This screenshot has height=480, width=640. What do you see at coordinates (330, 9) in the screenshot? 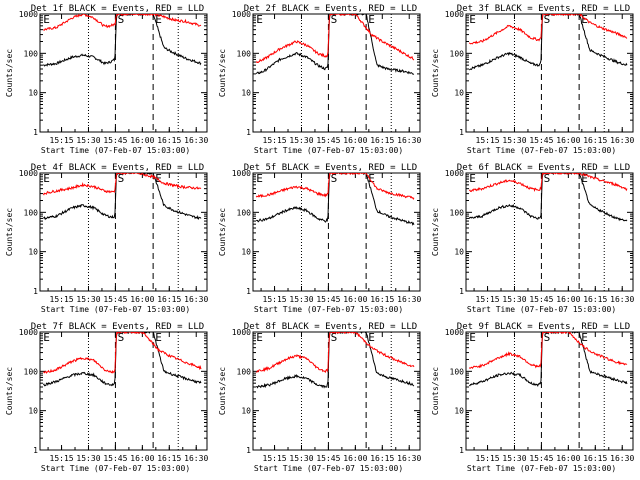
I see `panel-title: Det 2f BLACK = Events, RED = LLD` at bounding box center [330, 9].